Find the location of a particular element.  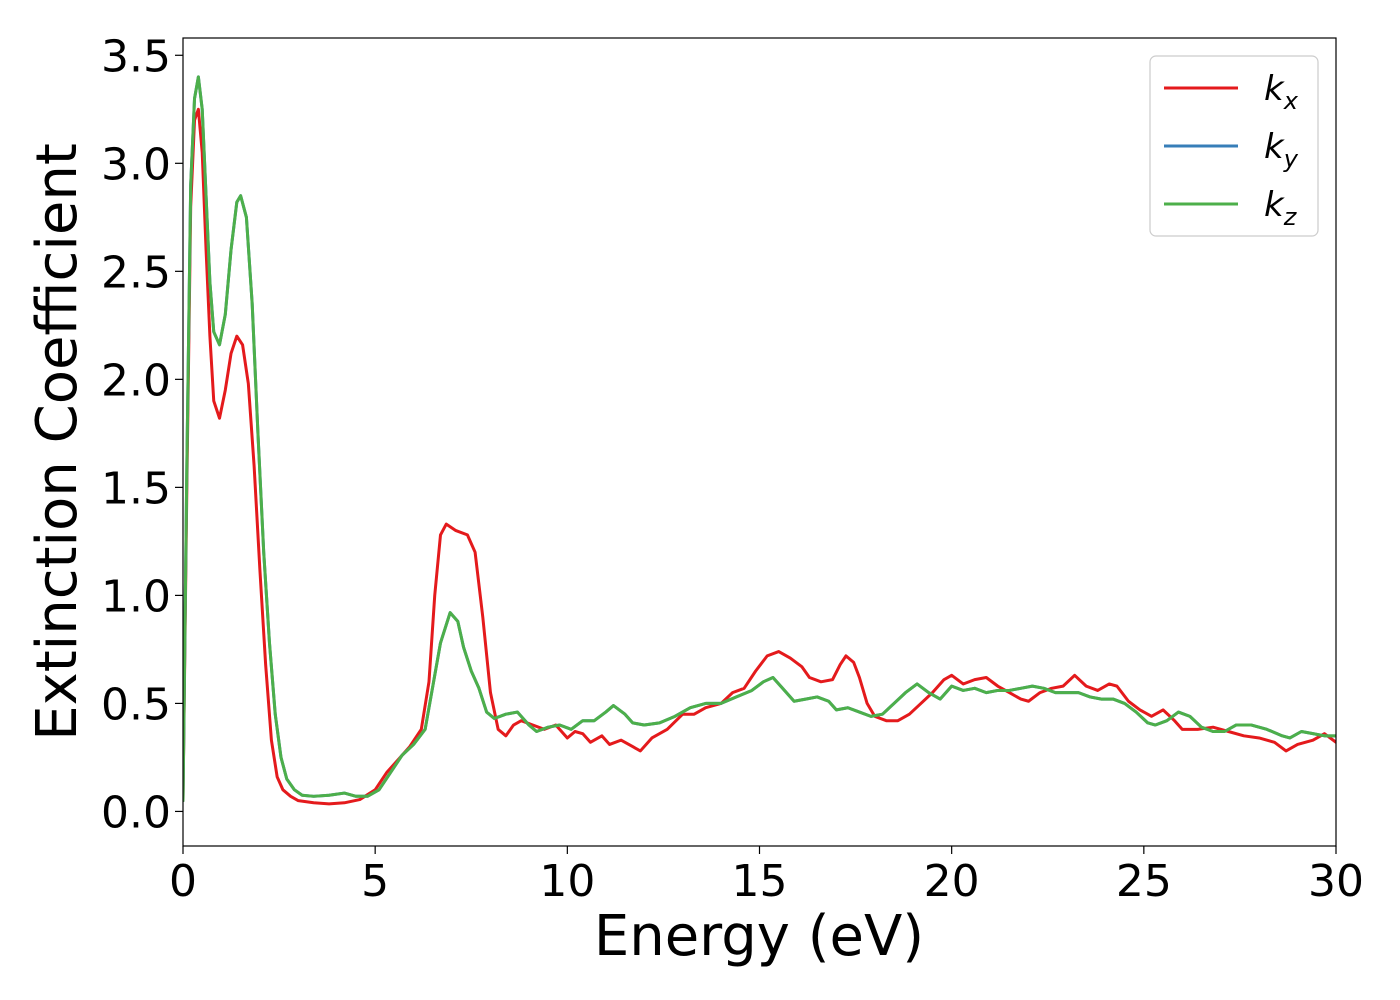

y-axis-title: Extinction Coefficient is located at coordinates (57, 442).